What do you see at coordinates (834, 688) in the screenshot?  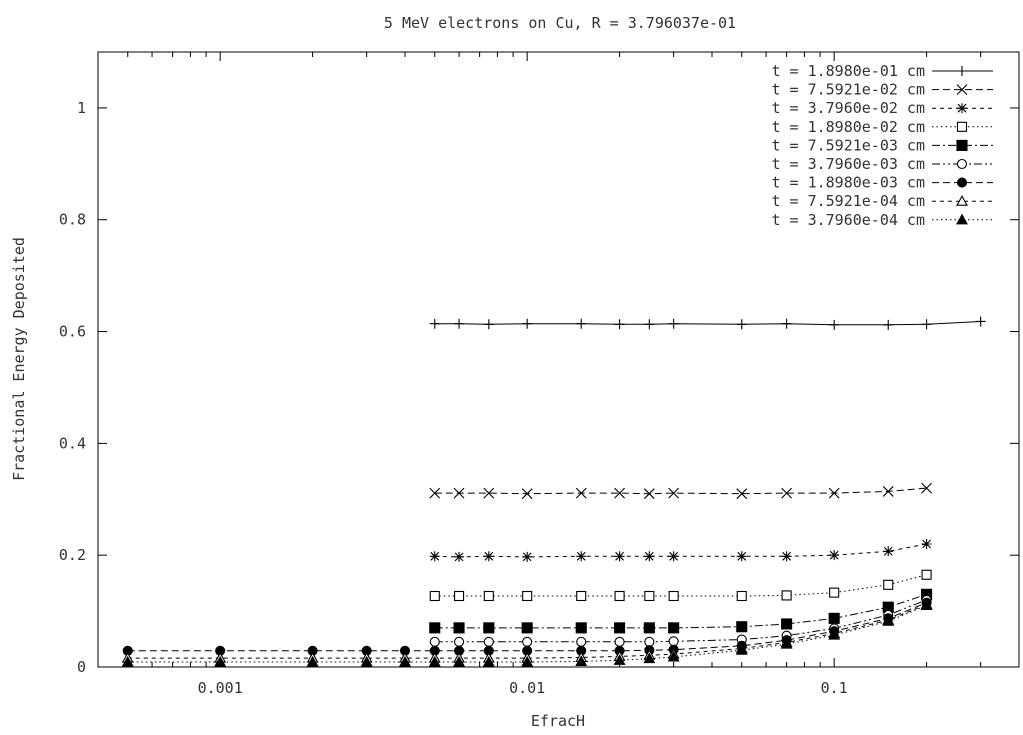 I see `x-tick-label: 0.1` at bounding box center [834, 688].